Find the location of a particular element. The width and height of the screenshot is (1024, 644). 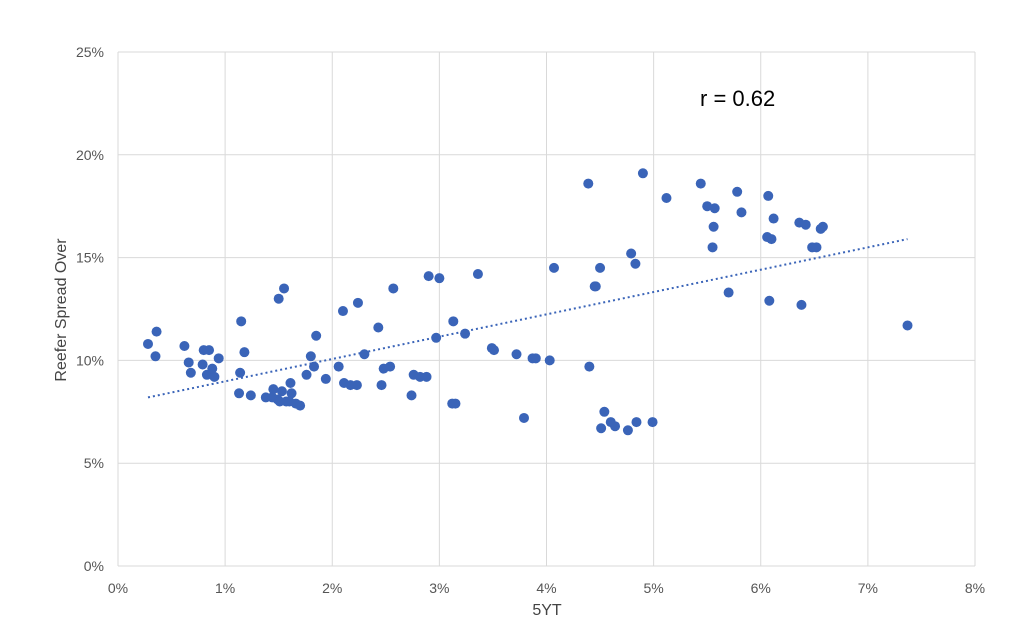

y-tick-label: 10% is located at coordinates (90, 360).